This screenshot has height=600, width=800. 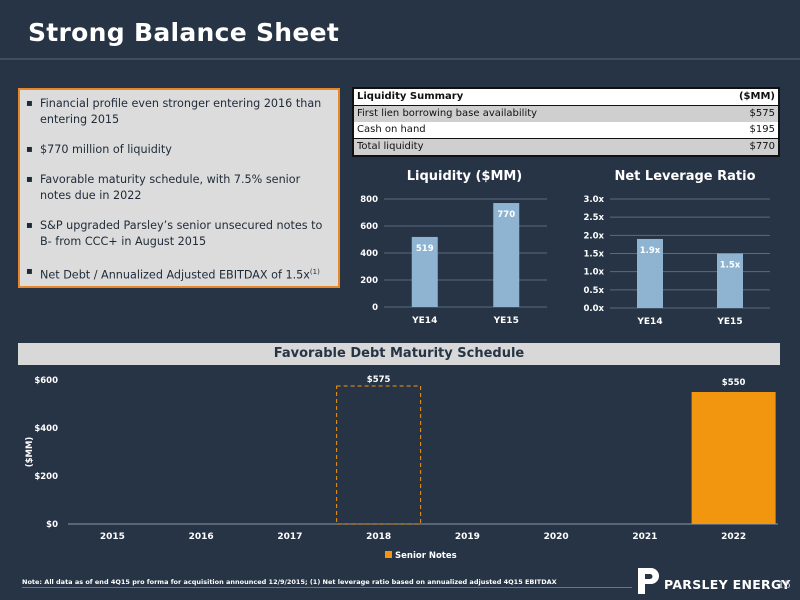 What do you see at coordinates (378, 537) in the screenshot?
I see `x-tick-label: 2018` at bounding box center [378, 537].